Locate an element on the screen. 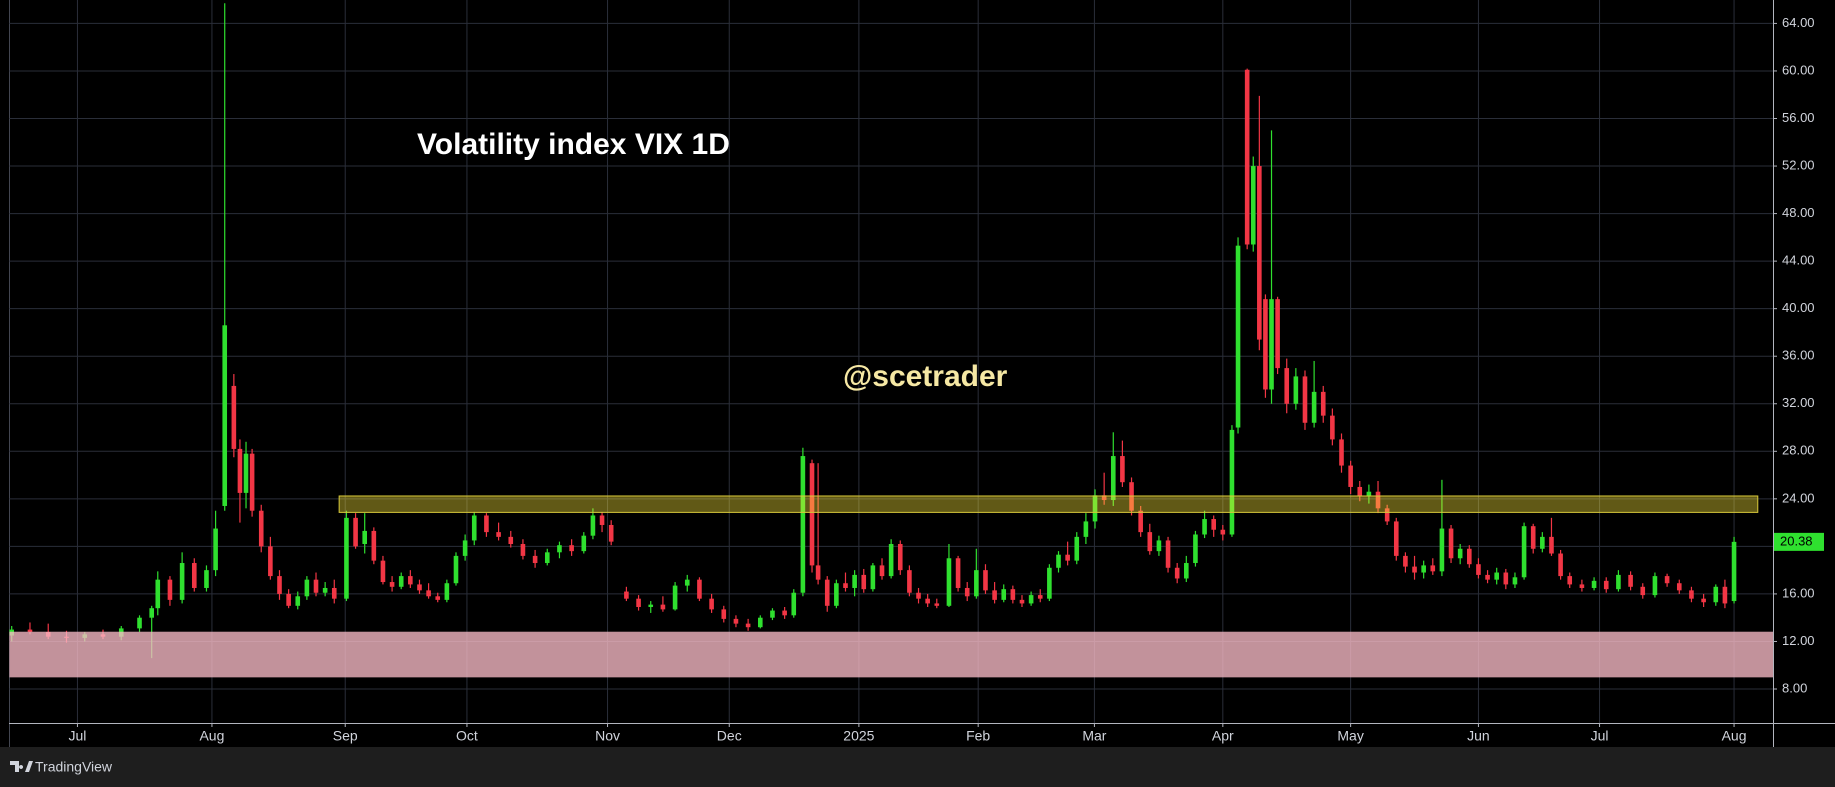 The image size is (1835, 787). x-tick-label: Oct is located at coordinates (467, 736).